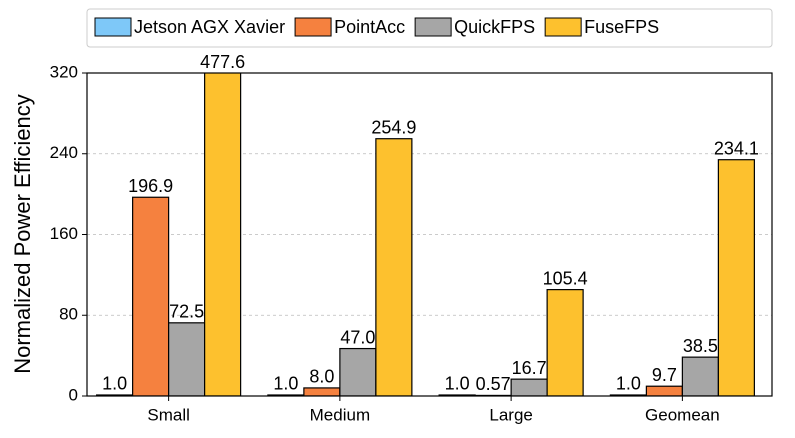  Describe the element at coordinates (64, 71) in the screenshot. I see `y-tick-label: 320` at that location.